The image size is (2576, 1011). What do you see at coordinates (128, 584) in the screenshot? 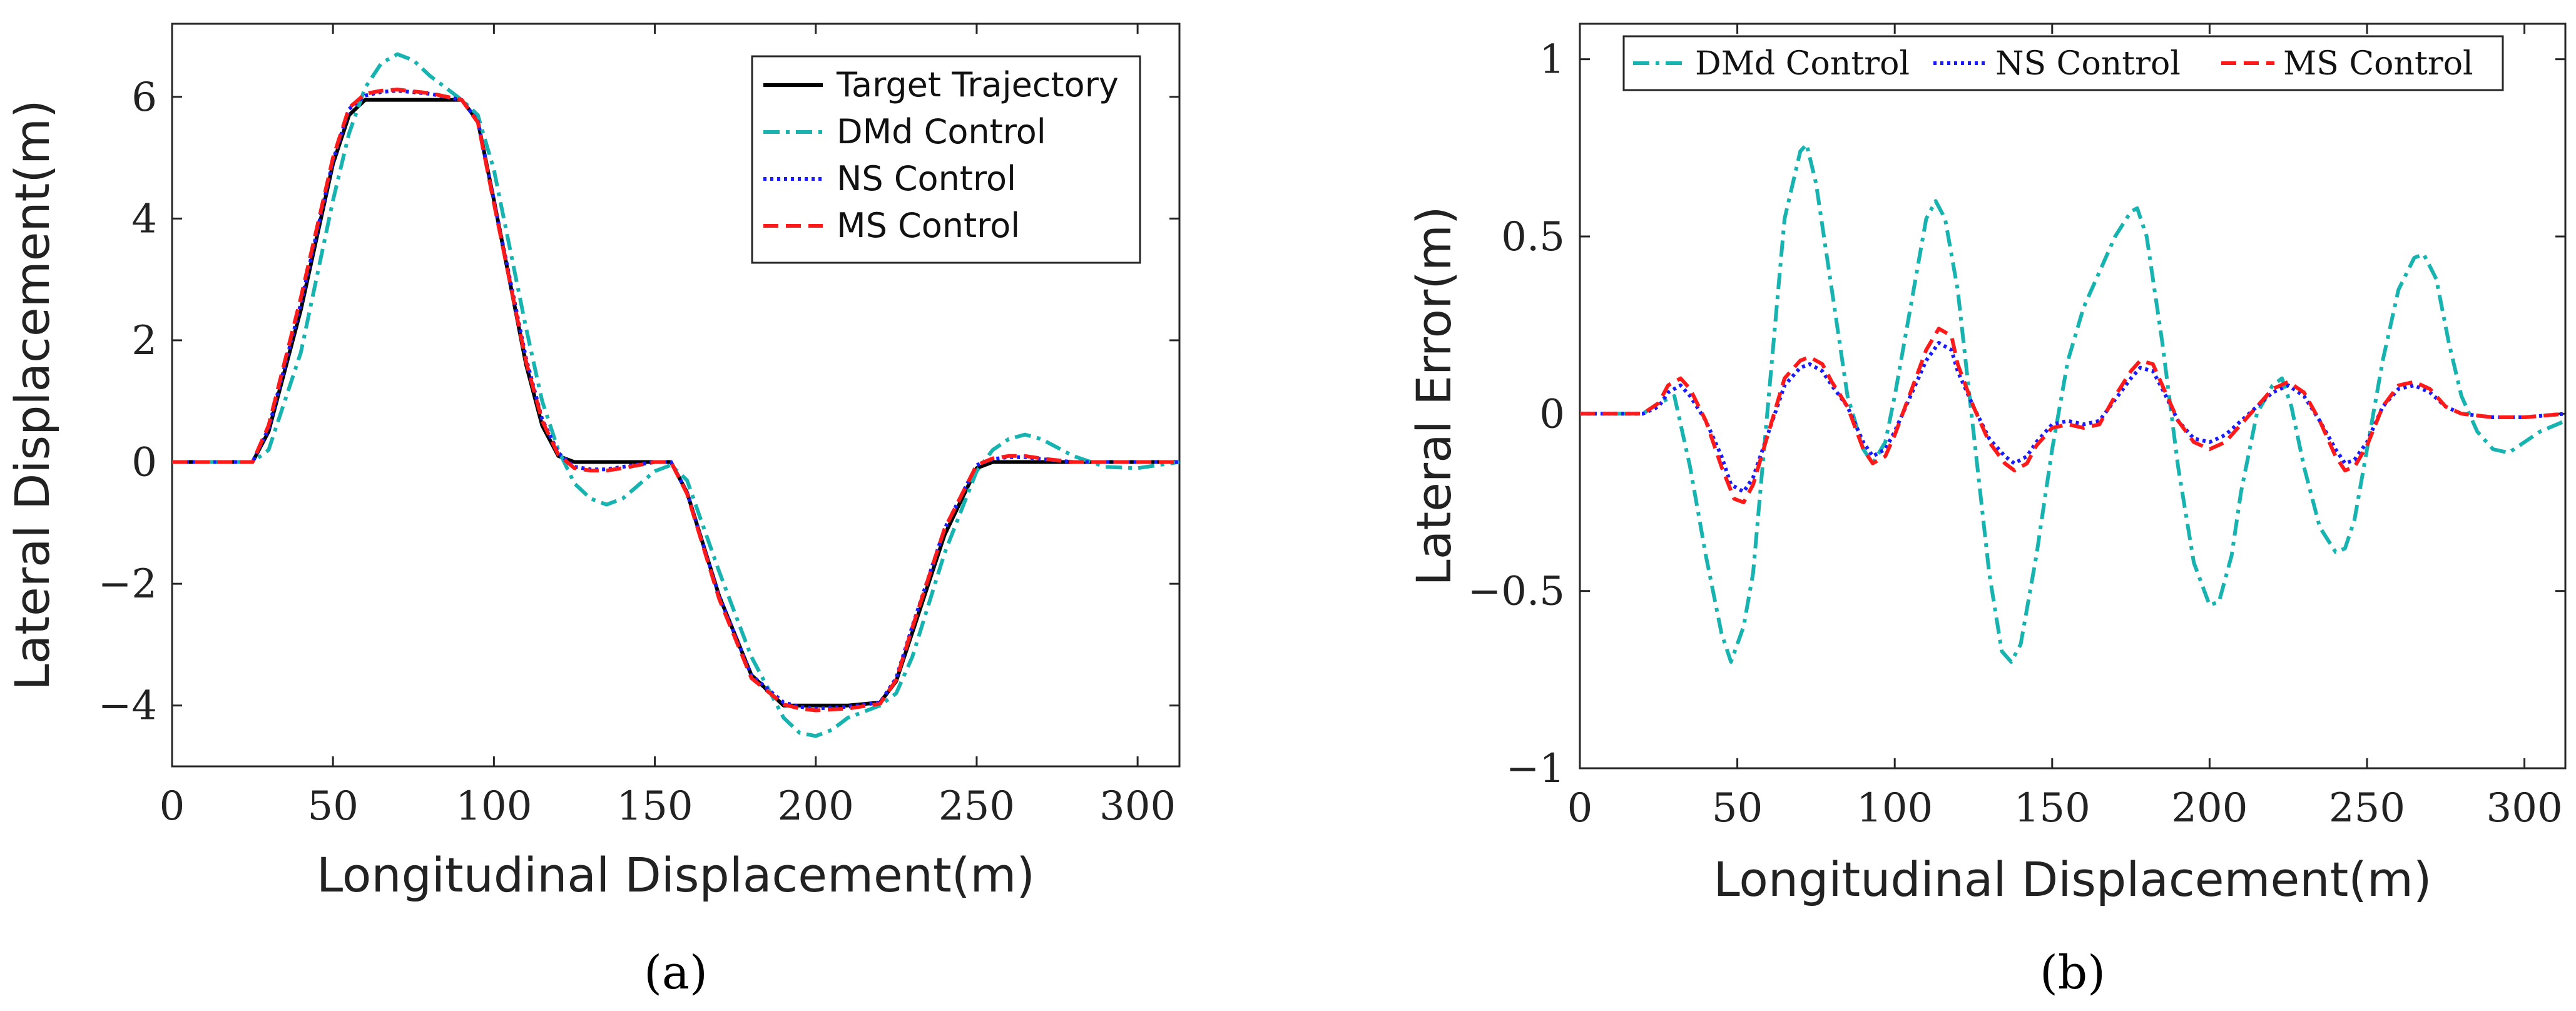
I see `y-tick-label: −2` at bounding box center [128, 584].